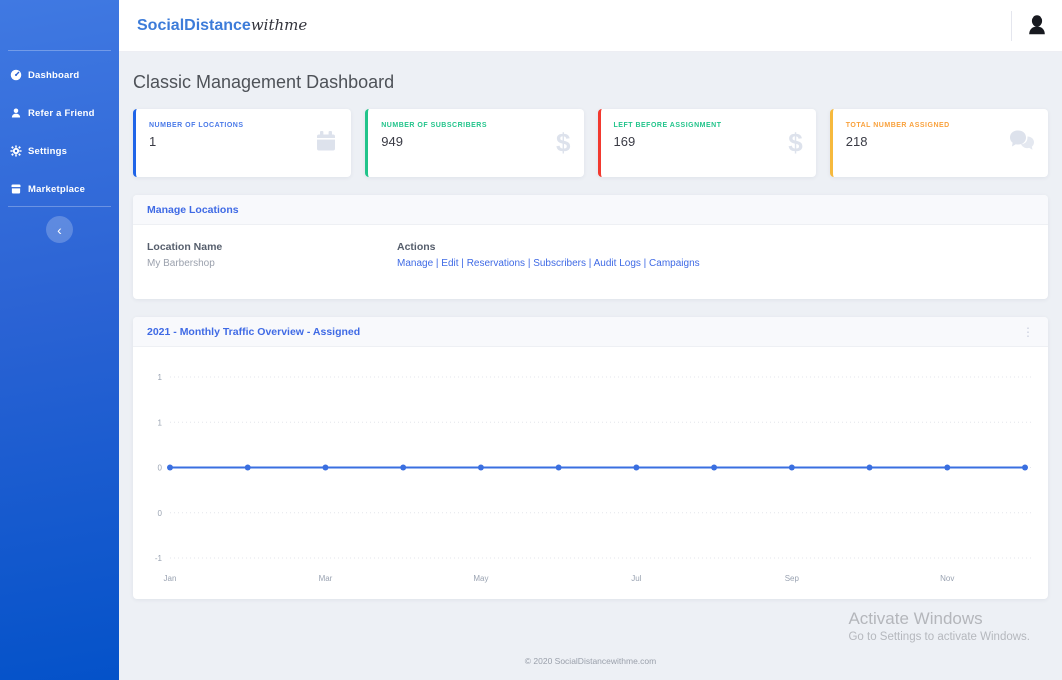  I want to click on action-link-reservations: Reservations, so click(496, 263).